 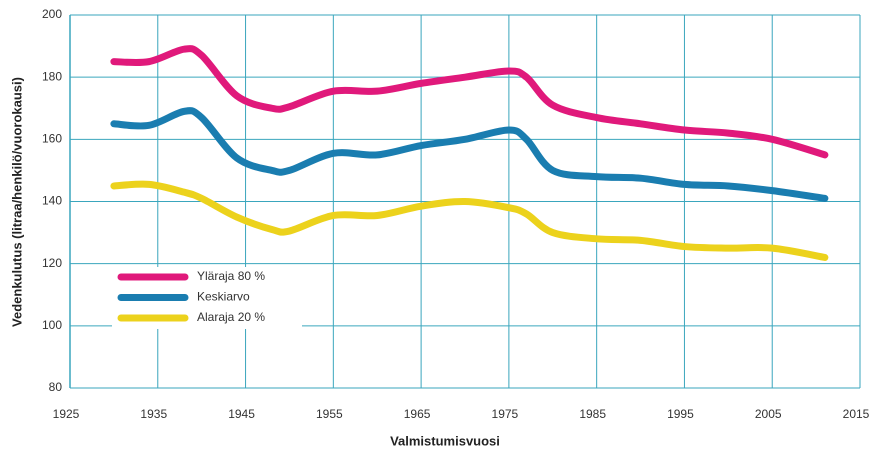 What do you see at coordinates (231, 317) in the screenshot?
I see `legend-label: Alaraja 20 %` at bounding box center [231, 317].